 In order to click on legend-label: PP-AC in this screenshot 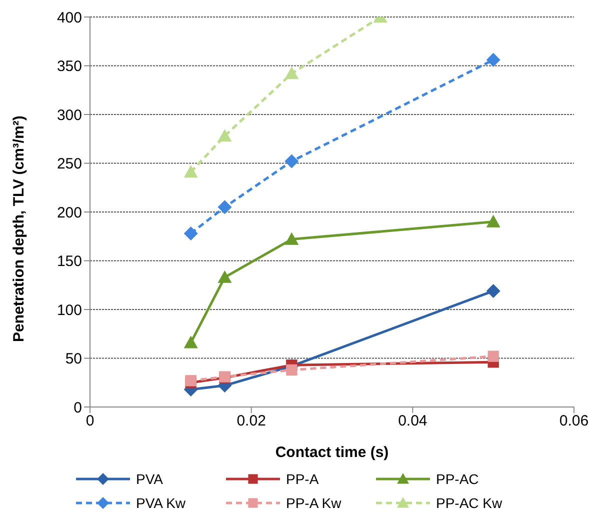, I will do `click(457, 479)`.